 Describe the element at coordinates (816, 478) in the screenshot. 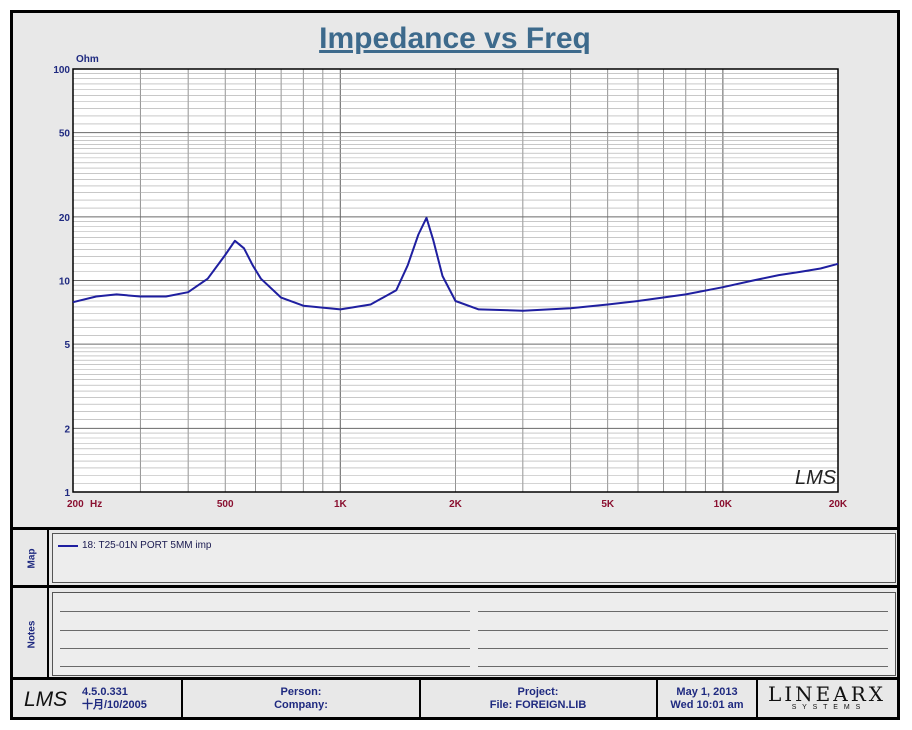

I see `lms-watermark-logo: LMS` at that location.